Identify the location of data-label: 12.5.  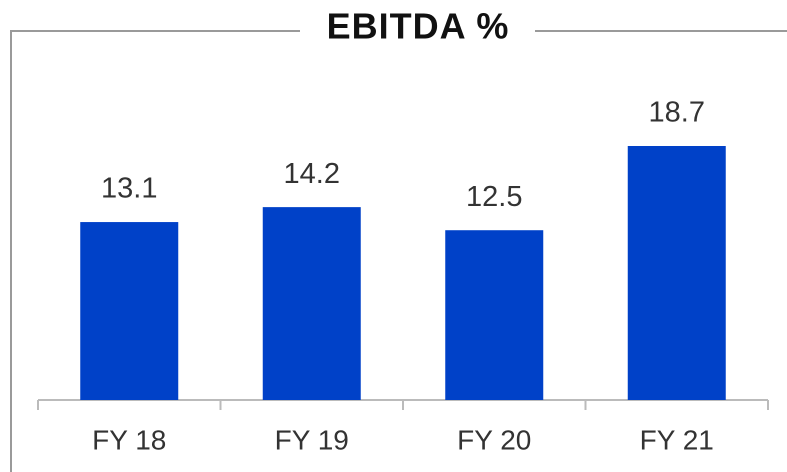
(494, 197).